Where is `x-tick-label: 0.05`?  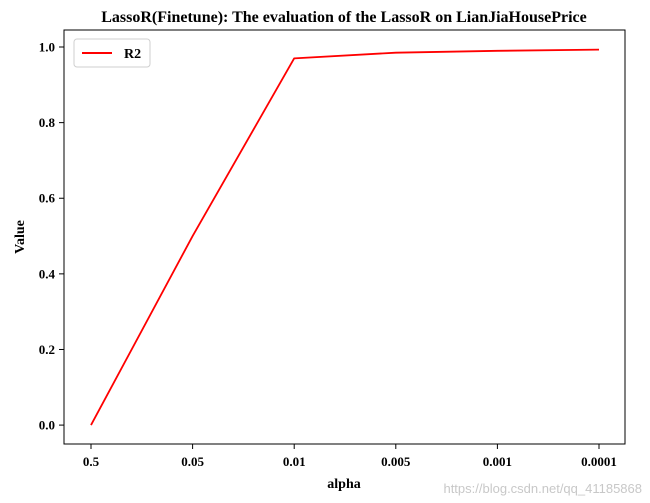
x-tick-label: 0.05 is located at coordinates (192, 461).